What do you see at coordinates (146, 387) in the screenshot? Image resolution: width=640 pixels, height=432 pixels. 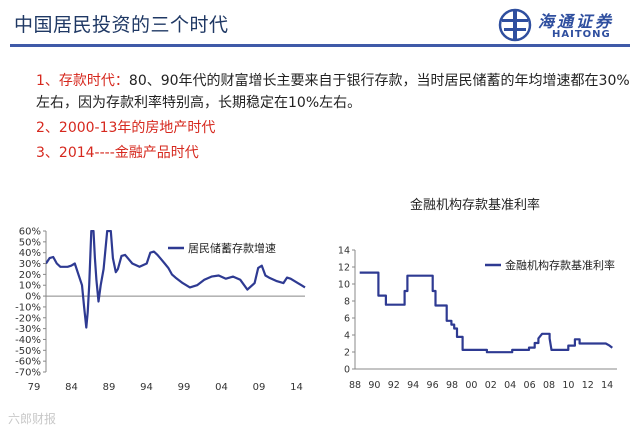 I see `chart1-x-tick-label: 94` at bounding box center [146, 387].